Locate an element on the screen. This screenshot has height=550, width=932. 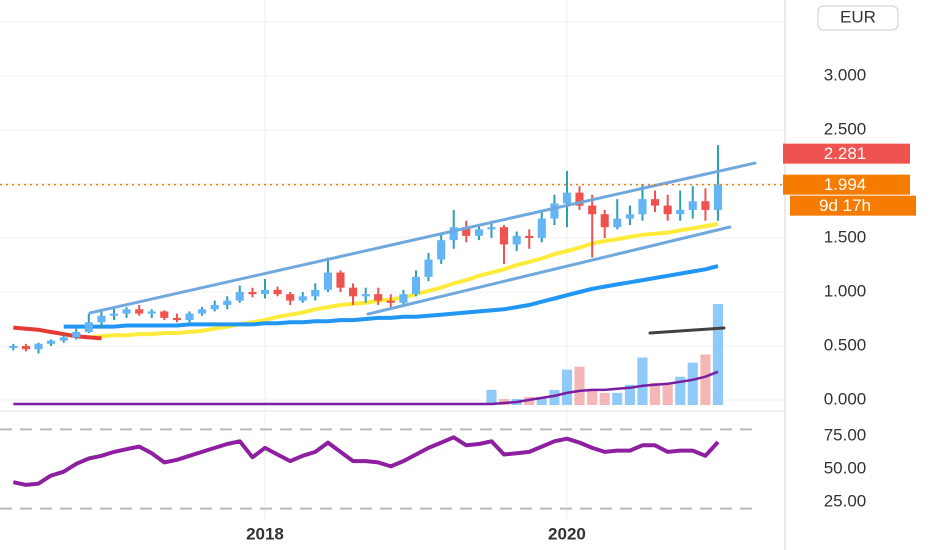
y-tick-label: 0.000 is located at coordinates (845, 398).